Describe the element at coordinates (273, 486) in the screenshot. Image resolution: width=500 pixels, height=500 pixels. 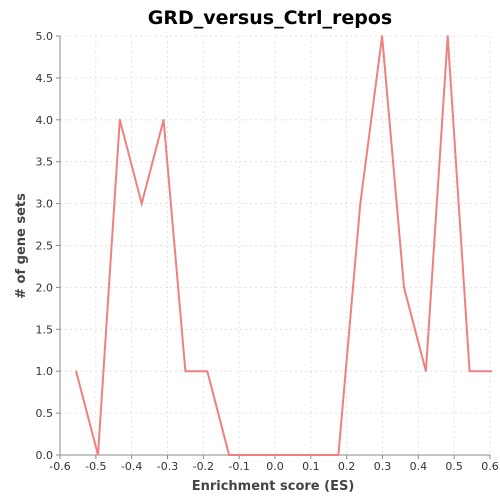
I see `x-axis-label: Enrichment score (ES)` at that location.